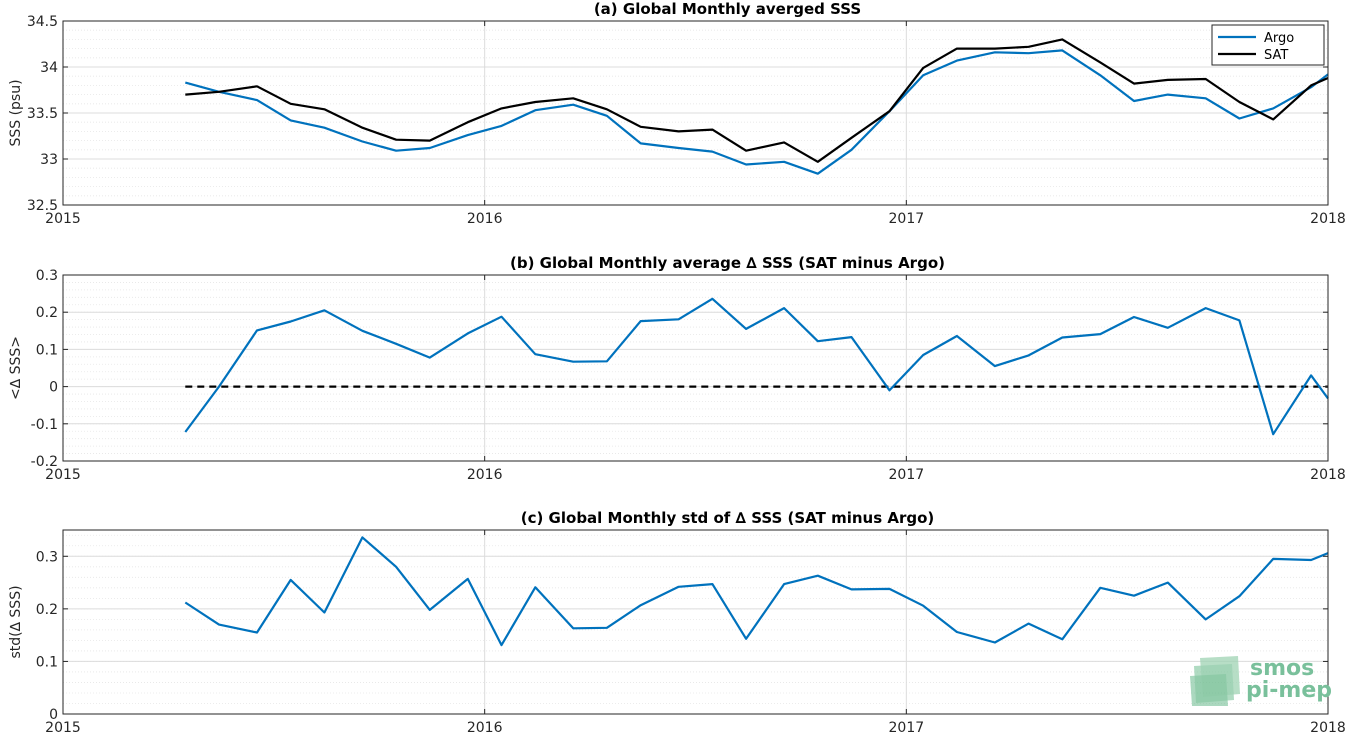 This screenshot has width=1348, height=736. Describe the element at coordinates (42, 206) in the screenshot. I see `y-tick-label: 32.5` at that location.